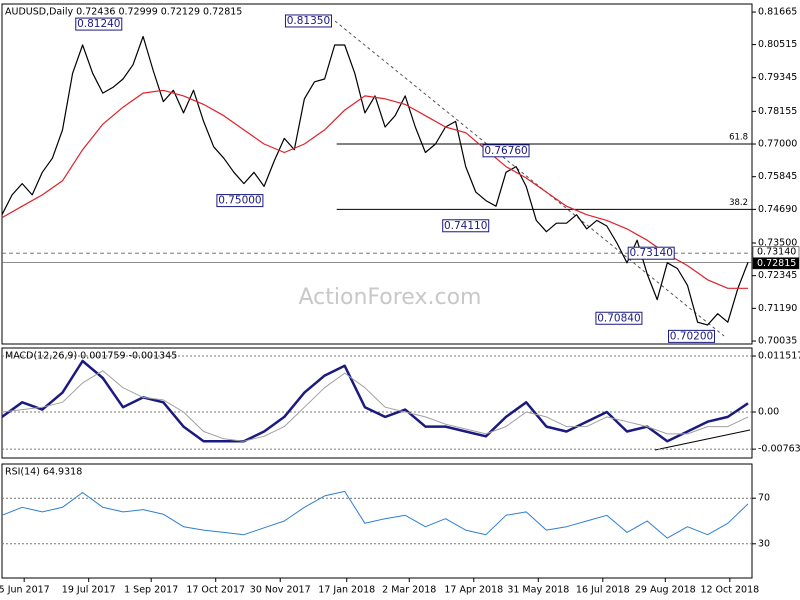 This screenshot has width=800, height=600. What do you see at coordinates (346, 590) in the screenshot?
I see `x-tick-label: 17 Jan 2018` at bounding box center [346, 590].